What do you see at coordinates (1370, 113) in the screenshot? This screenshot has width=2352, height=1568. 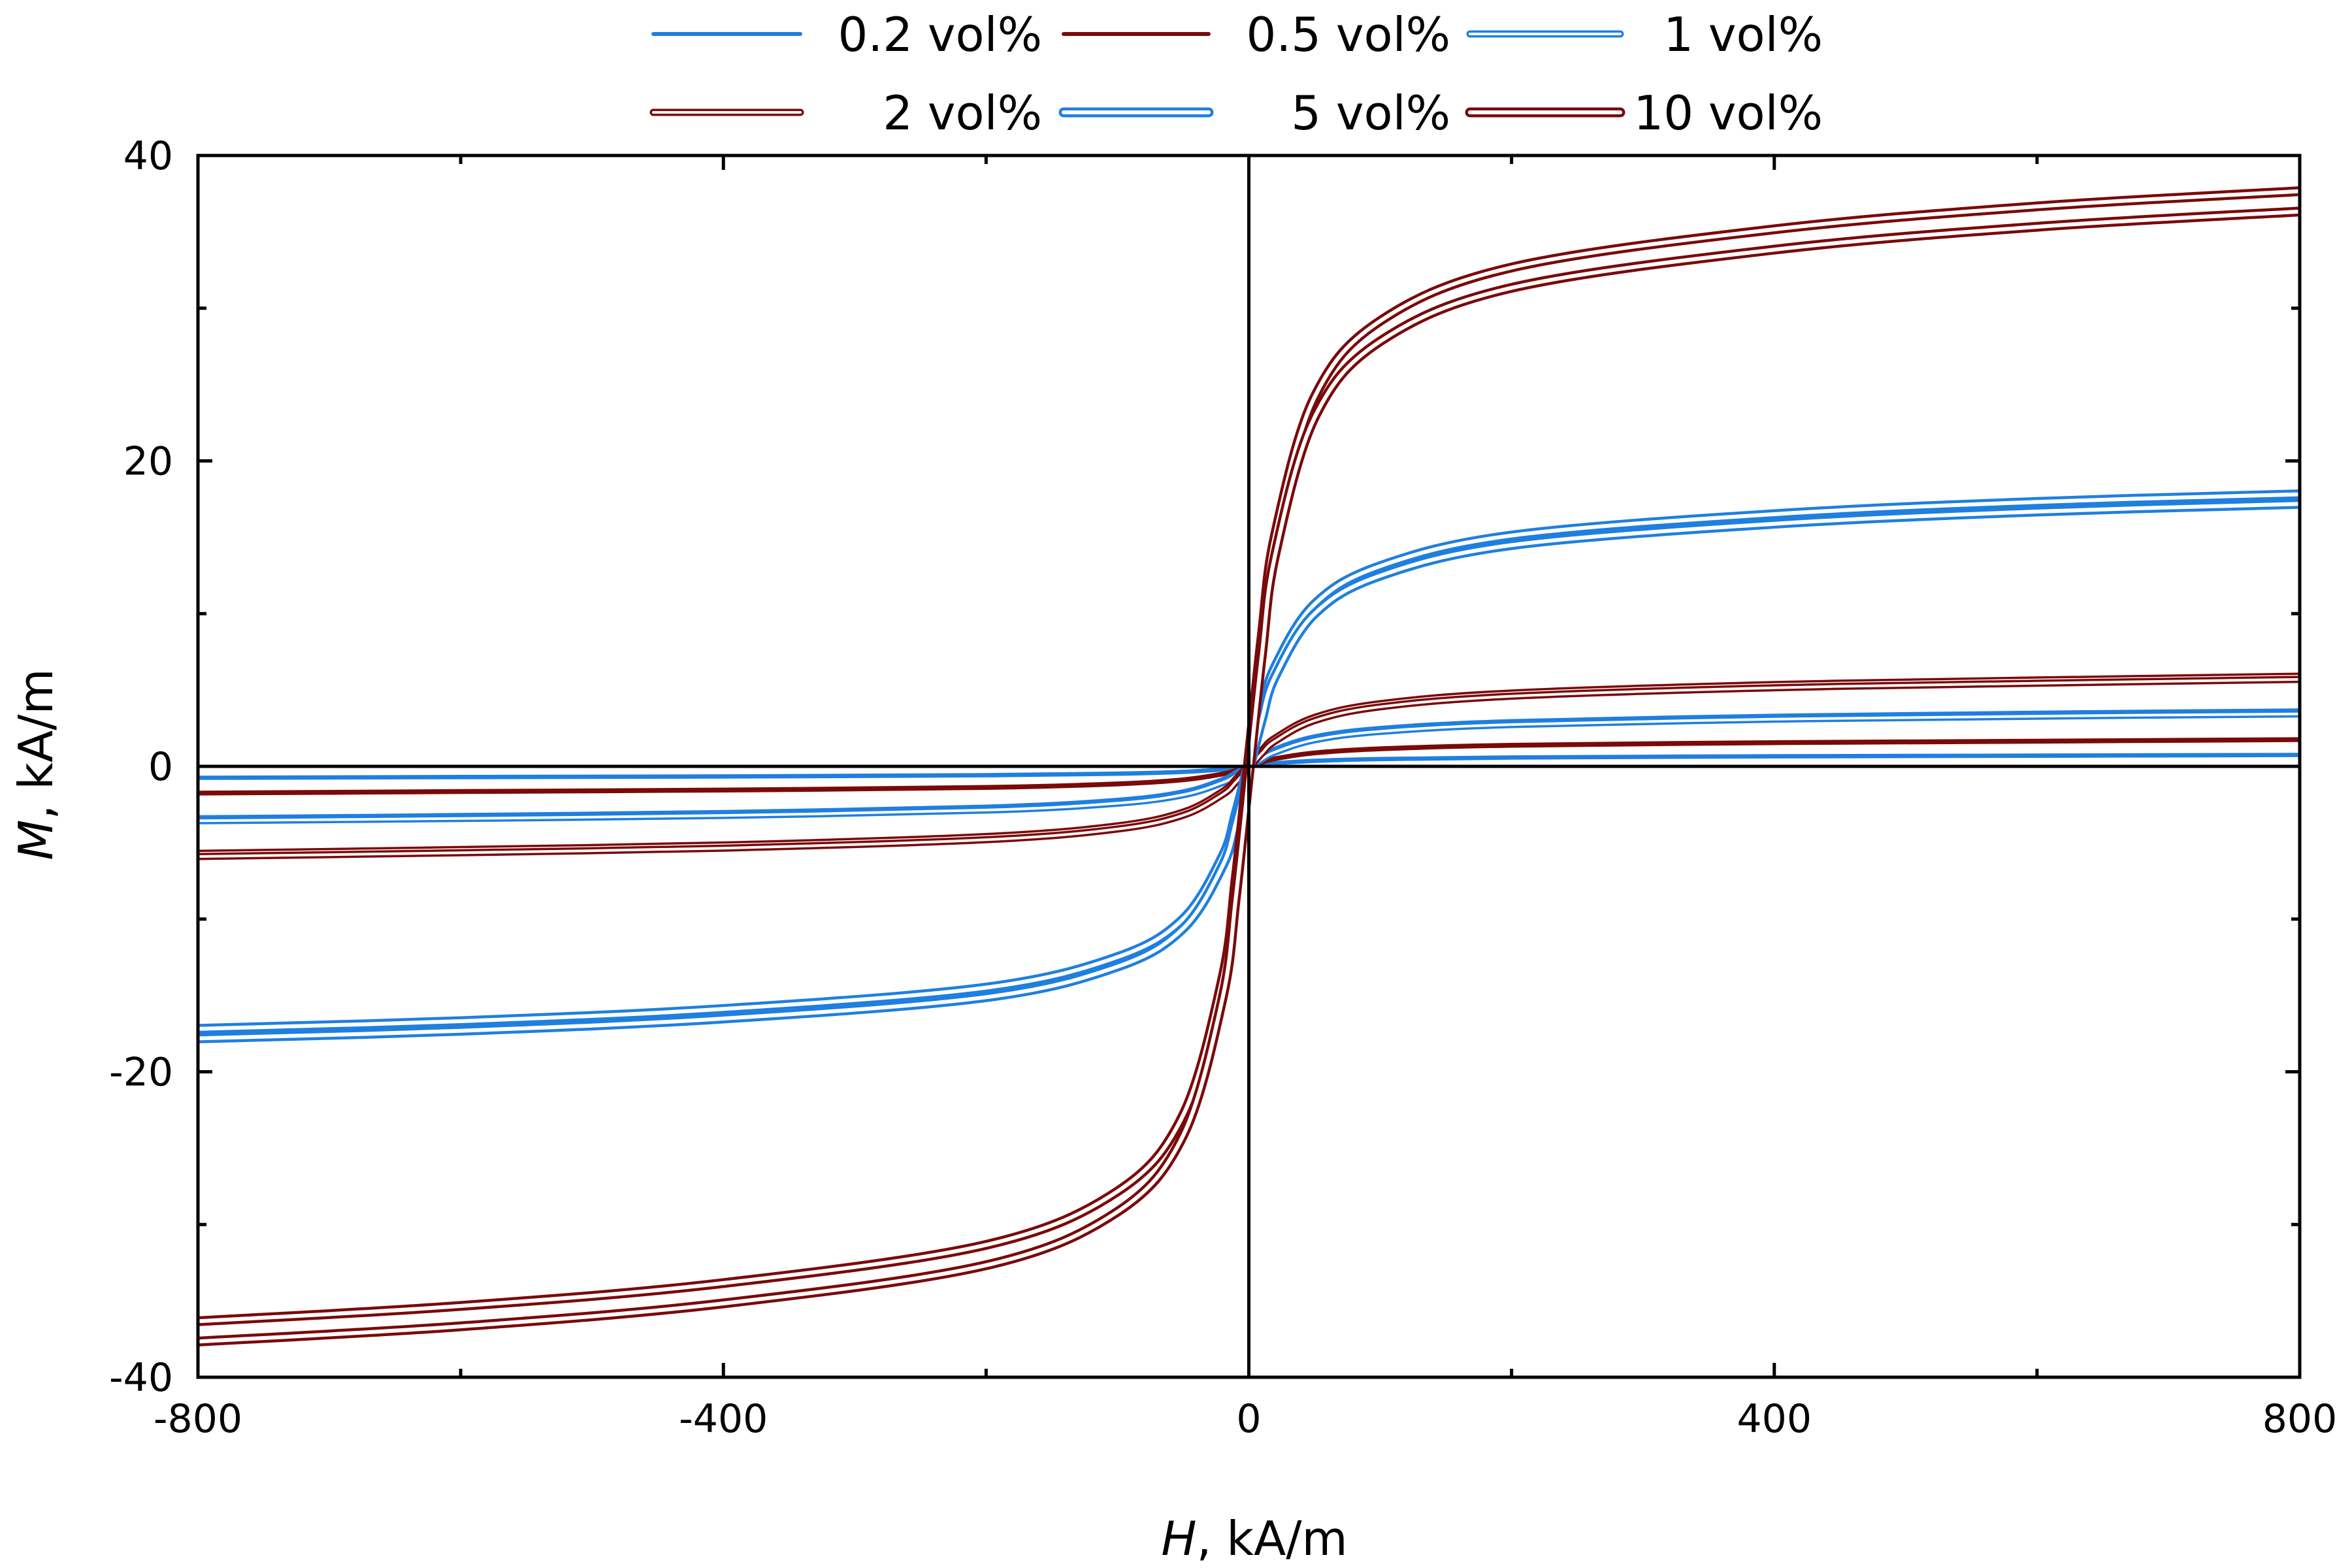 I see `legend-label: 5 vol%` at bounding box center [1370, 113].